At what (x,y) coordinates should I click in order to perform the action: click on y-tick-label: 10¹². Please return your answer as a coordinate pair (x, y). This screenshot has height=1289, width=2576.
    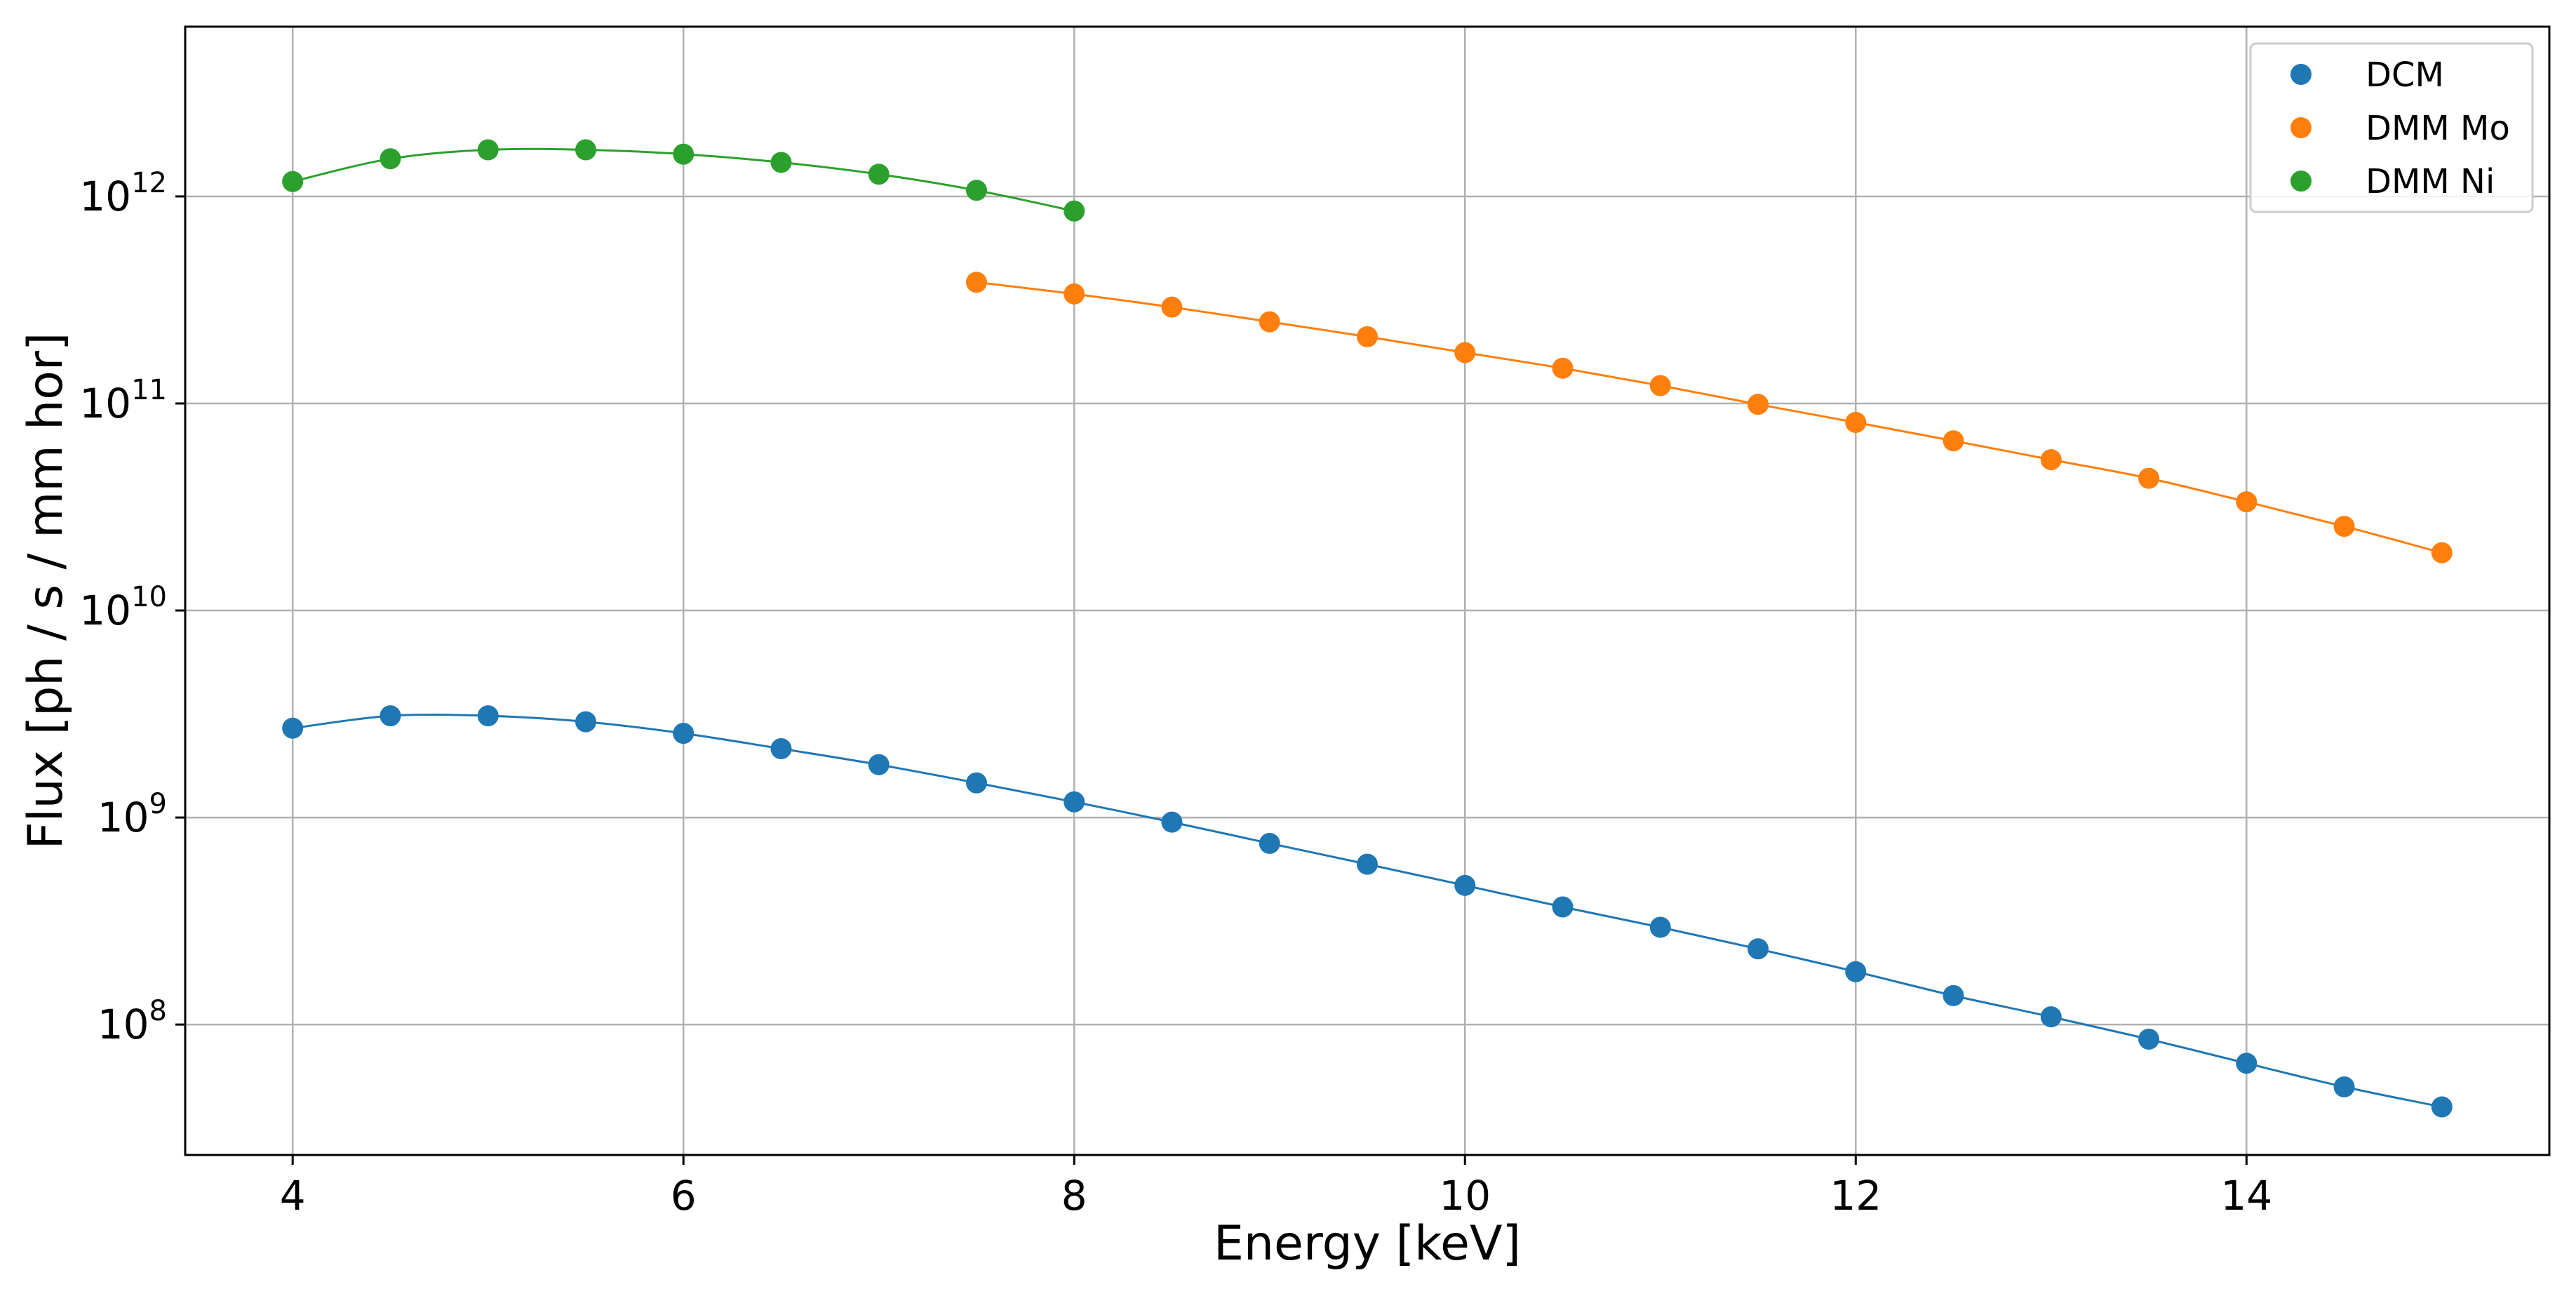
    Looking at the image, I should click on (123, 193).